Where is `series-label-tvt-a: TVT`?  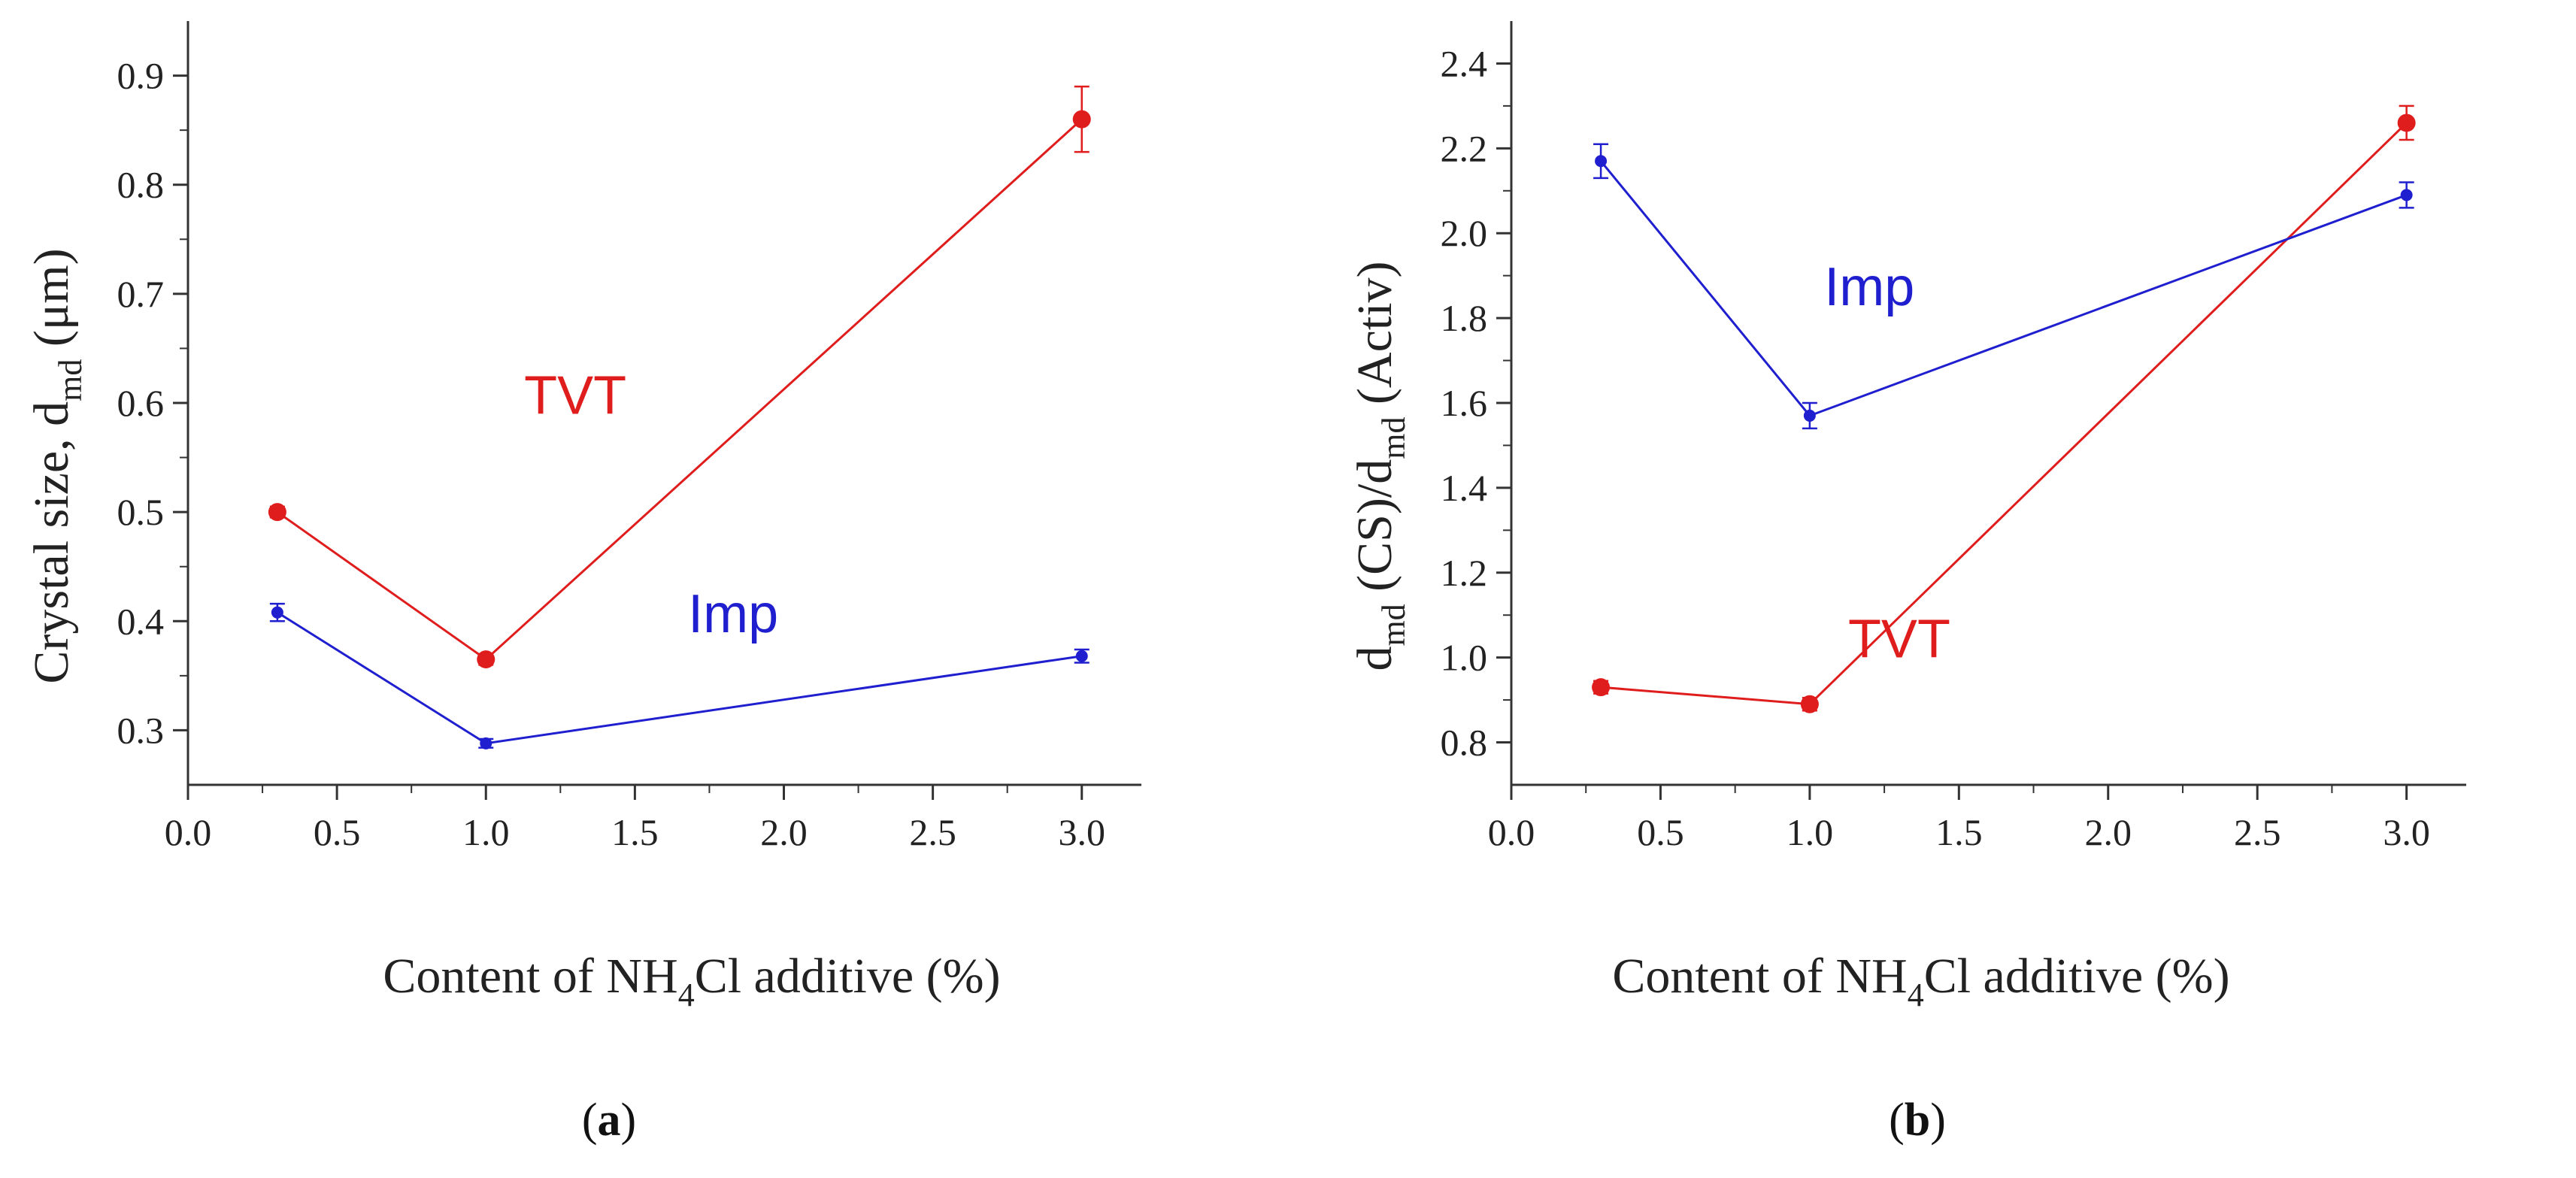
series-label-tvt-a: TVT is located at coordinates (575, 396).